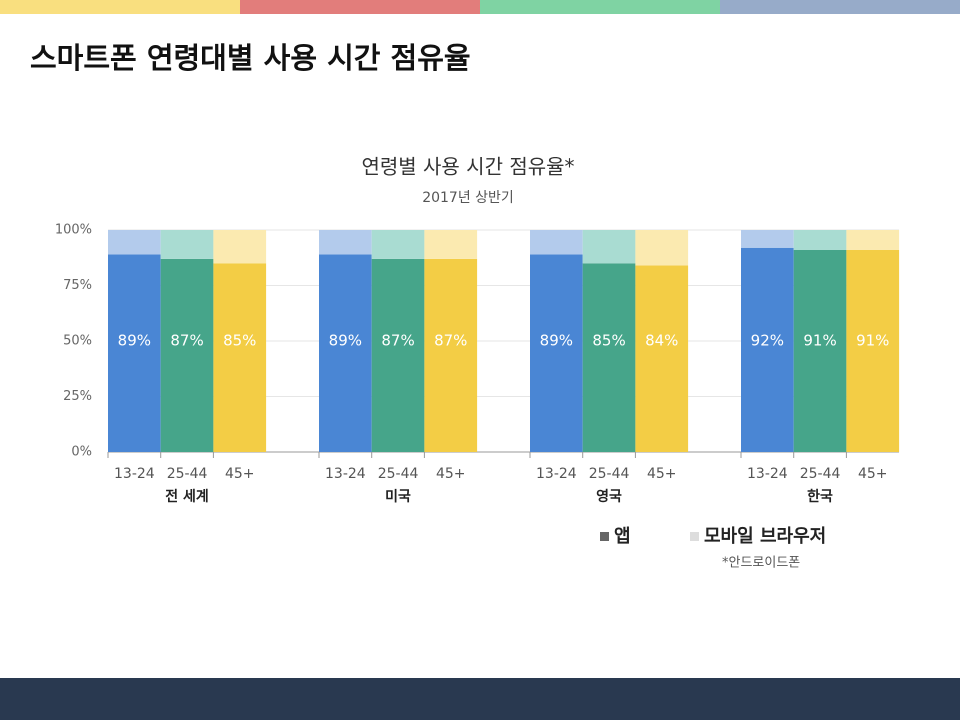 The image size is (960, 724). Describe the element at coordinates (77, 341) in the screenshot. I see `y-tick-label: 50%` at that location.